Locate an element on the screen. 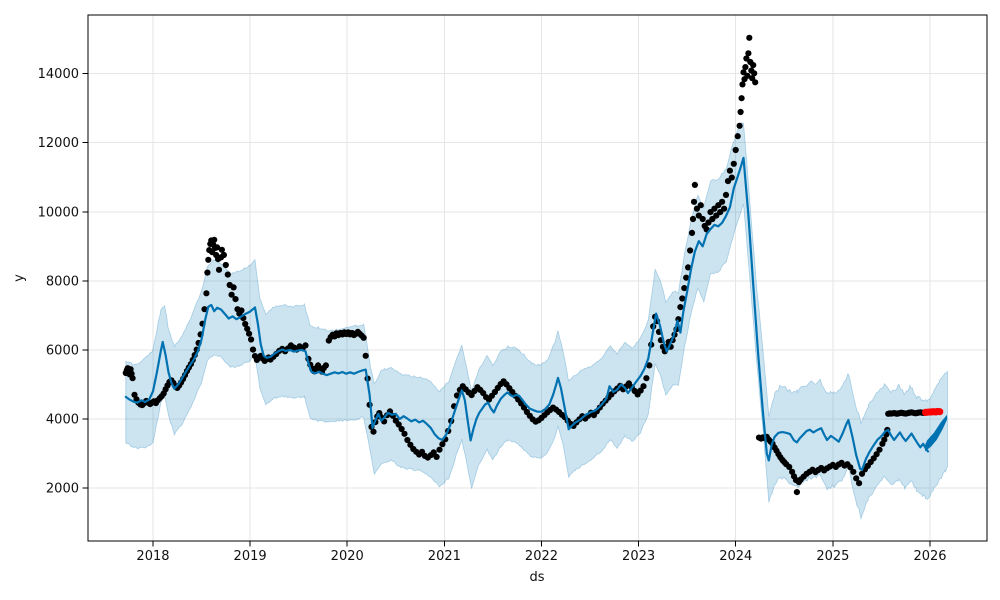  x-tick-label: 2023 is located at coordinates (638, 556).